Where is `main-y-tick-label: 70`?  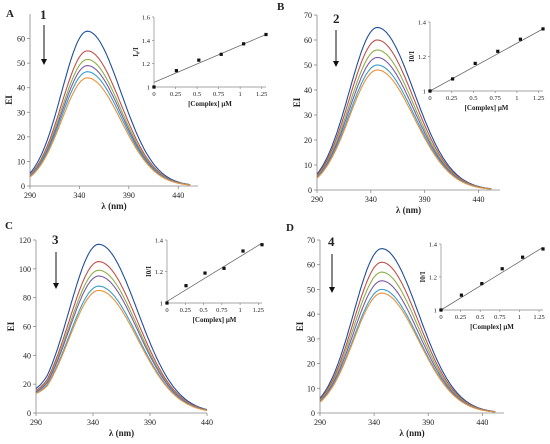
main-y-tick-label: 70 is located at coordinates (311, 240).